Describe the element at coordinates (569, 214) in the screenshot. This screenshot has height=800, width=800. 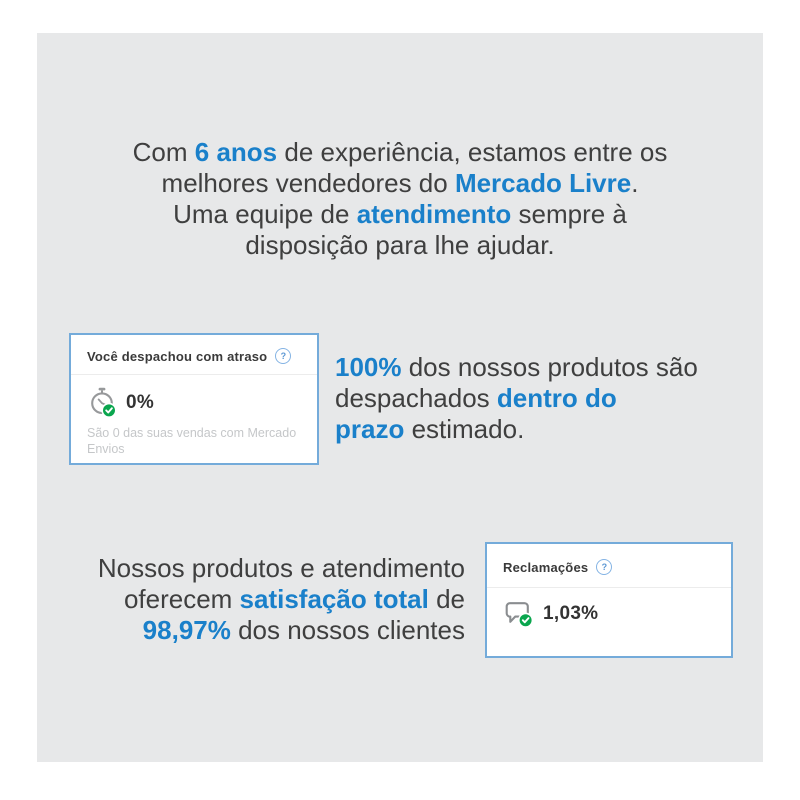
I see `text-segment: sempre à` at that location.